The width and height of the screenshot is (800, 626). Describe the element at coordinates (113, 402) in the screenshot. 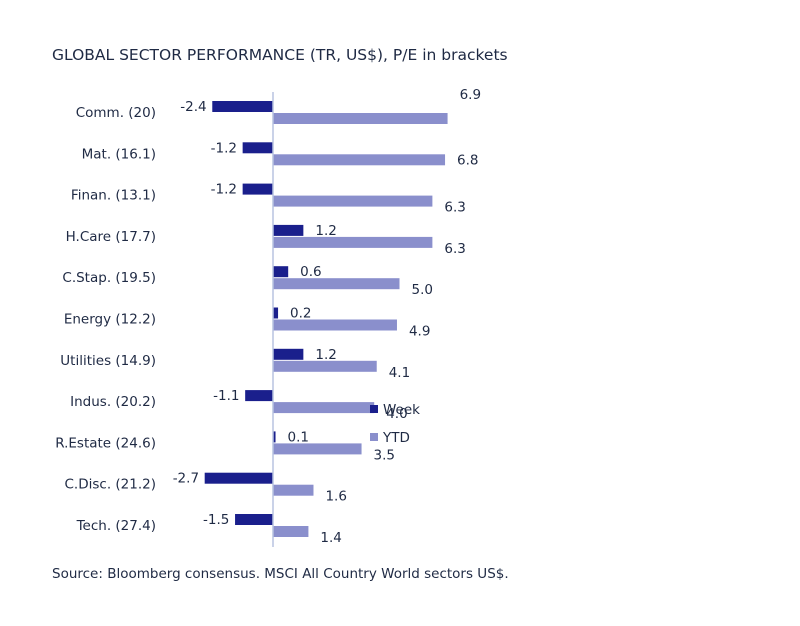

I see `category-label: Indus. (20.2)` at that location.